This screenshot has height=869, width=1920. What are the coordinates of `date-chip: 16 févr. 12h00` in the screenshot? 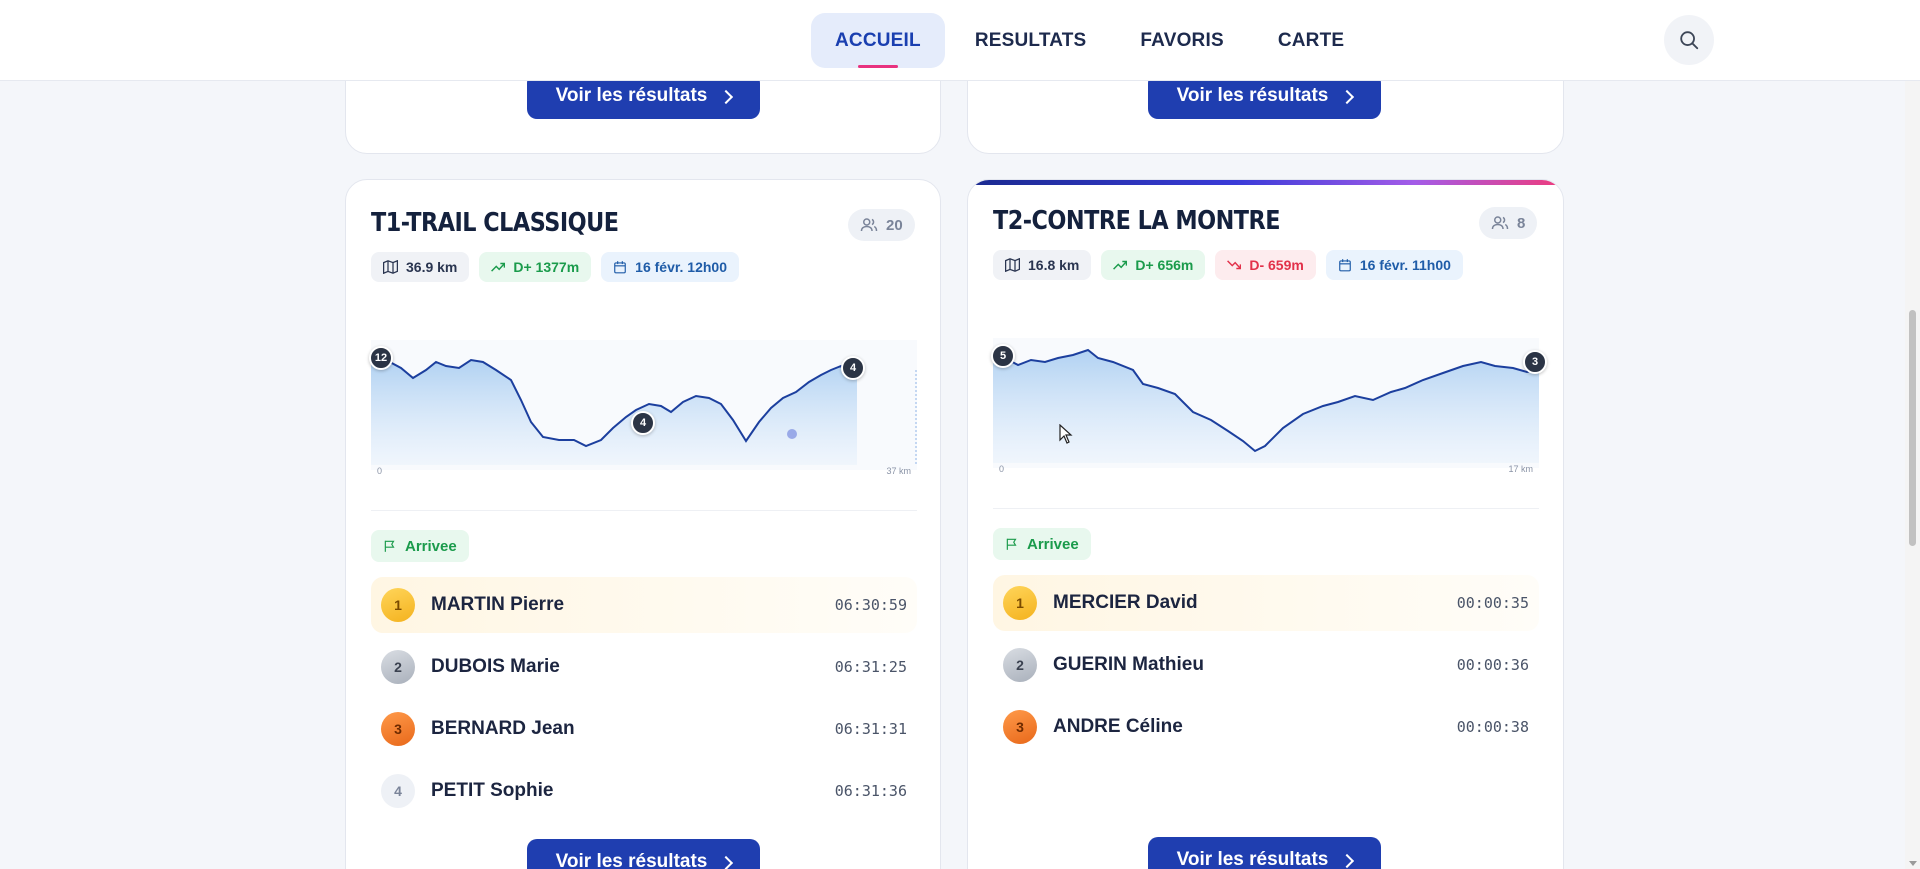 It's located at (670, 267).